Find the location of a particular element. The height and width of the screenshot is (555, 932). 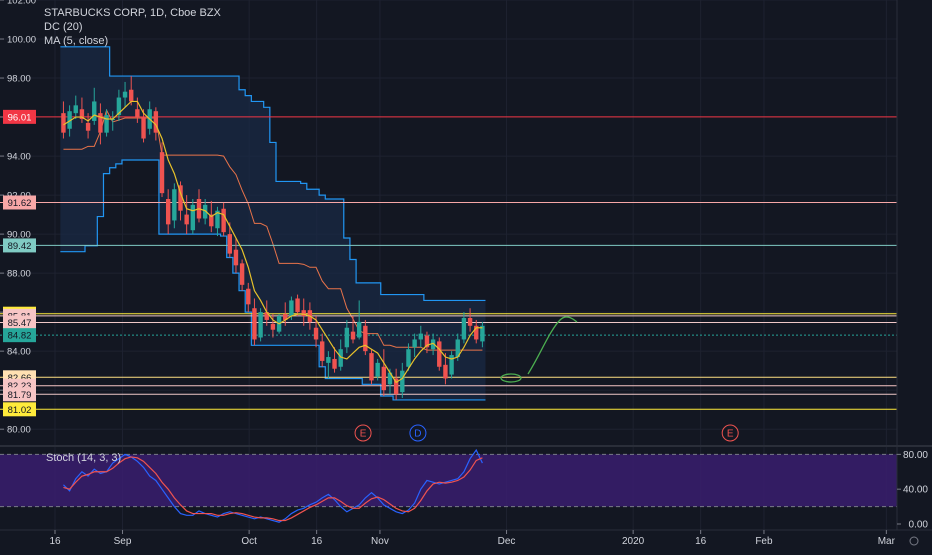

annotation-circle is located at coordinates (511, 378).